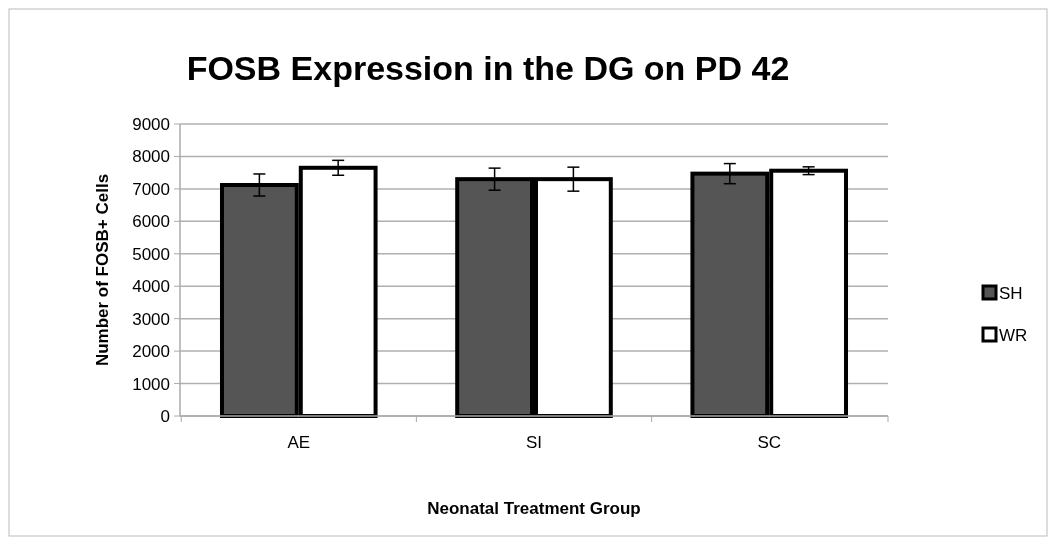 Image resolution: width=1058 pixels, height=545 pixels. Describe the element at coordinates (151, 287) in the screenshot. I see `y-tick-label: 4000` at that location.